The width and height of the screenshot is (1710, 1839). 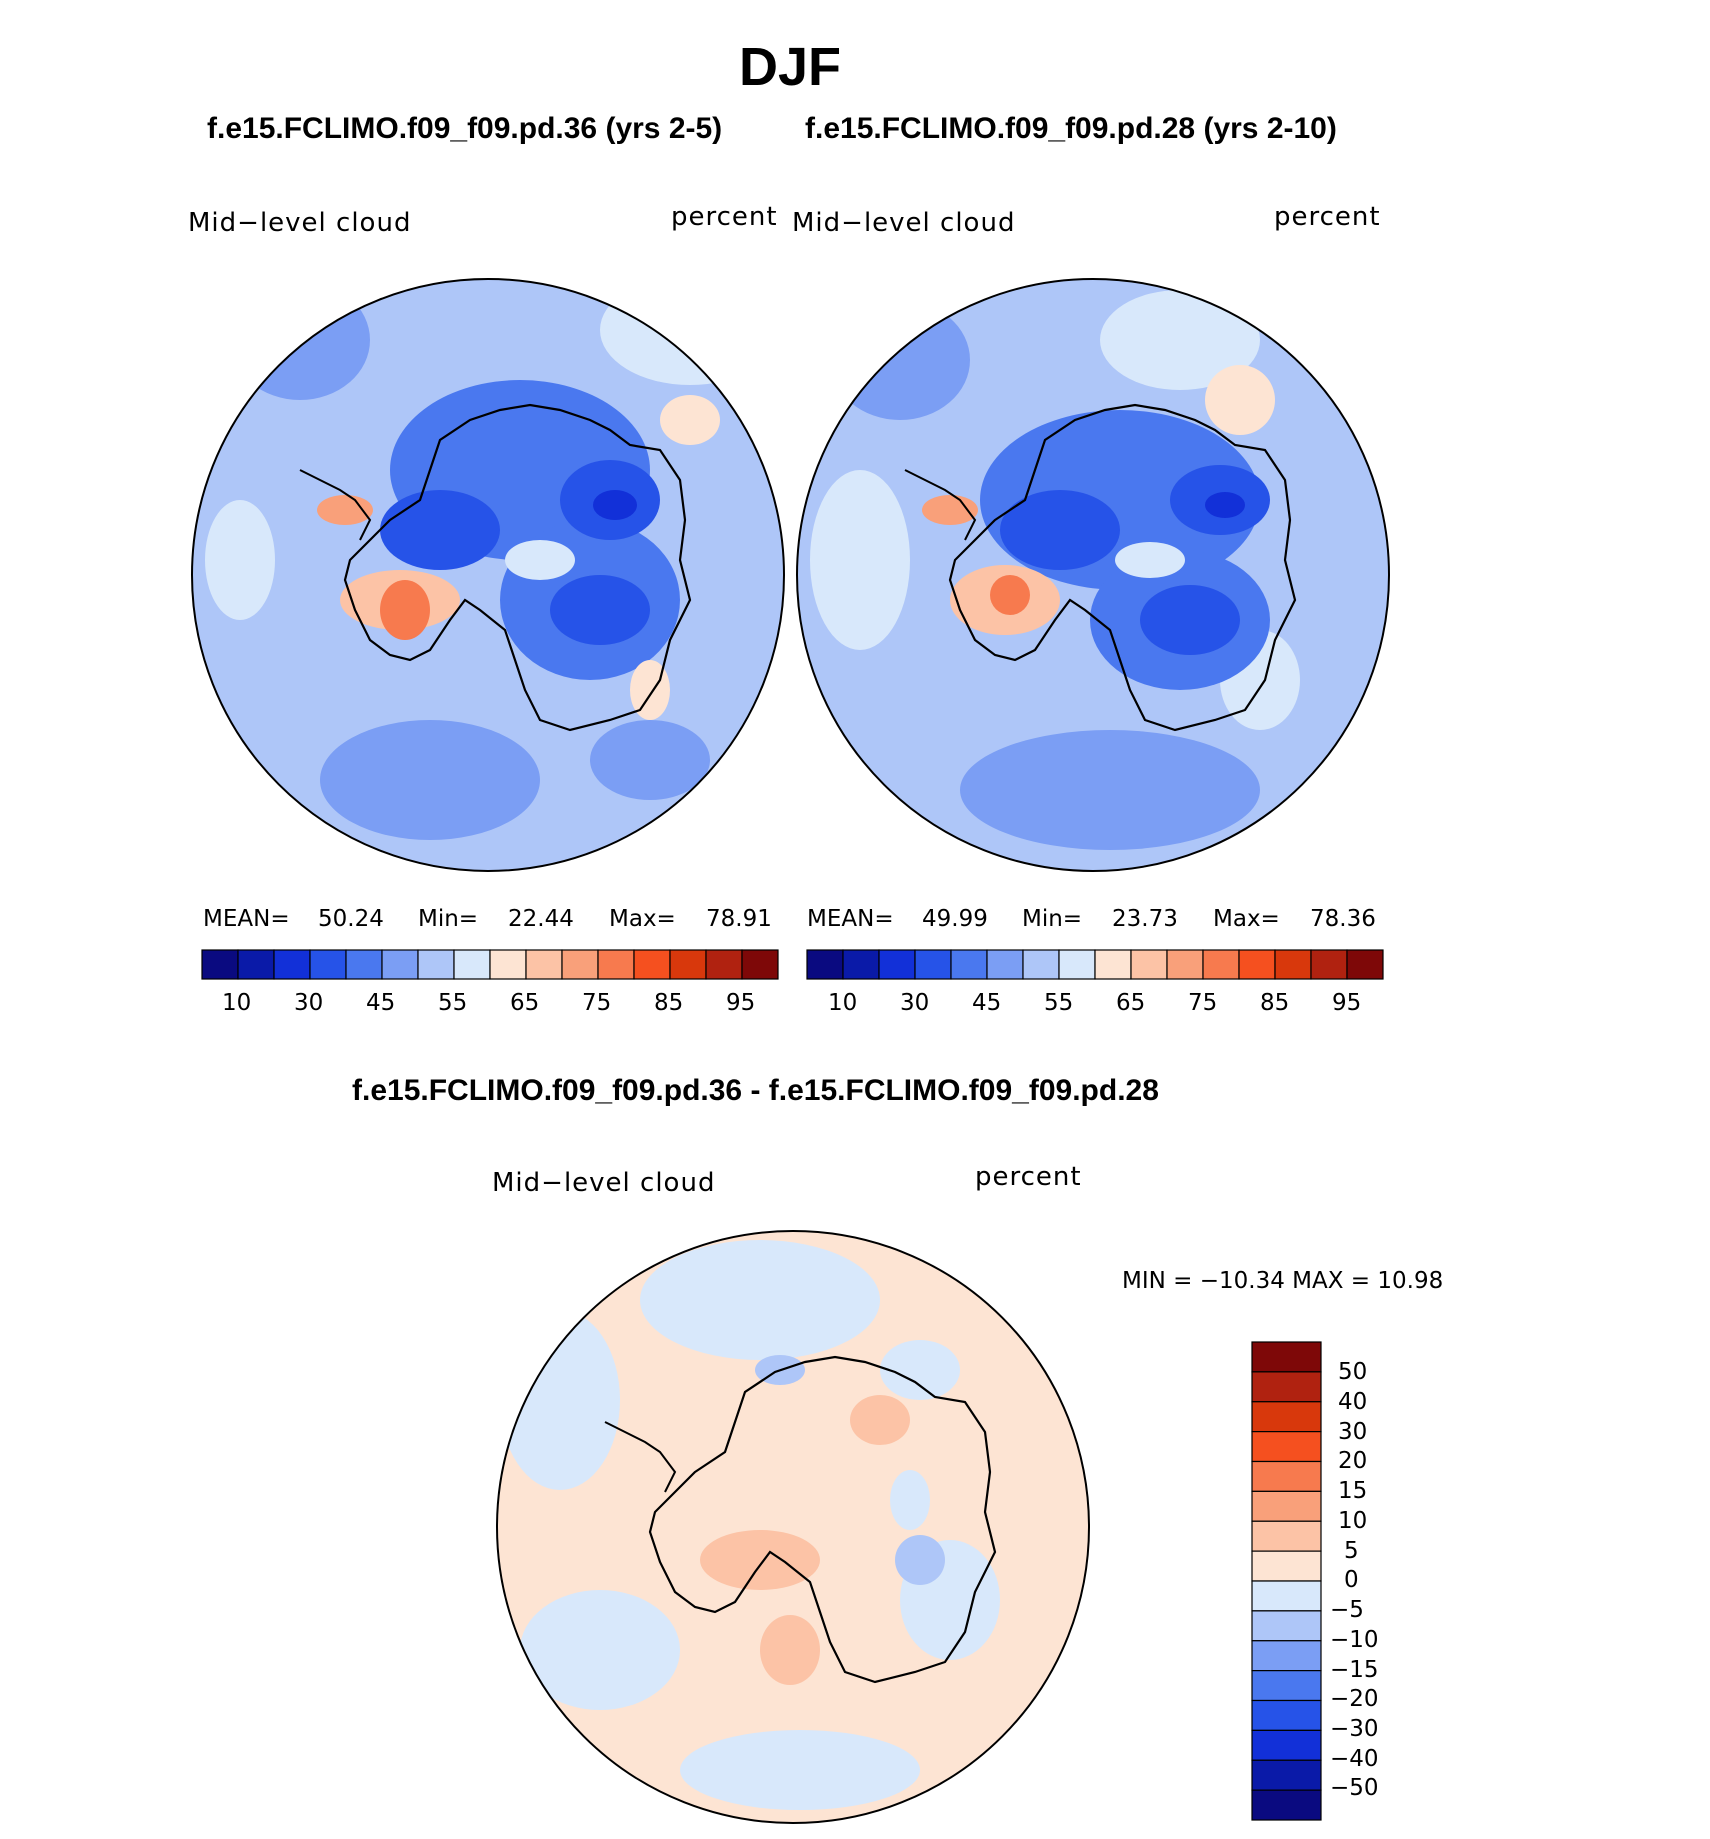 What do you see at coordinates (1203, 1003) in the screenshot?
I see `right-tick-label: 75` at bounding box center [1203, 1003].